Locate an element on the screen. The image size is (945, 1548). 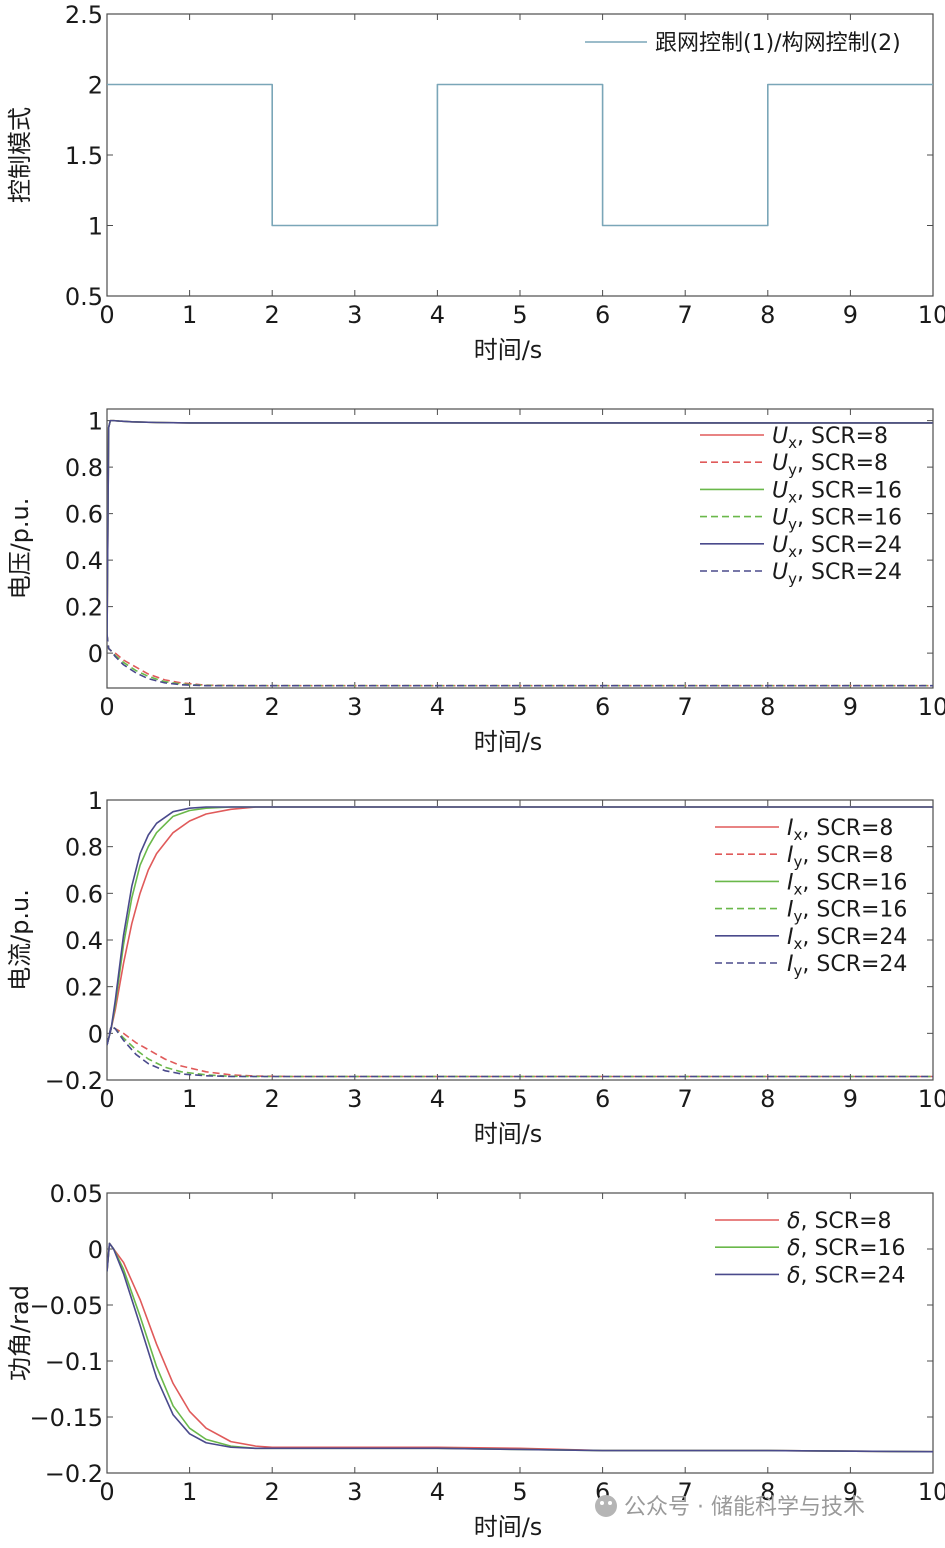
y-tick-label: 0.05 is located at coordinates (76, 1194).